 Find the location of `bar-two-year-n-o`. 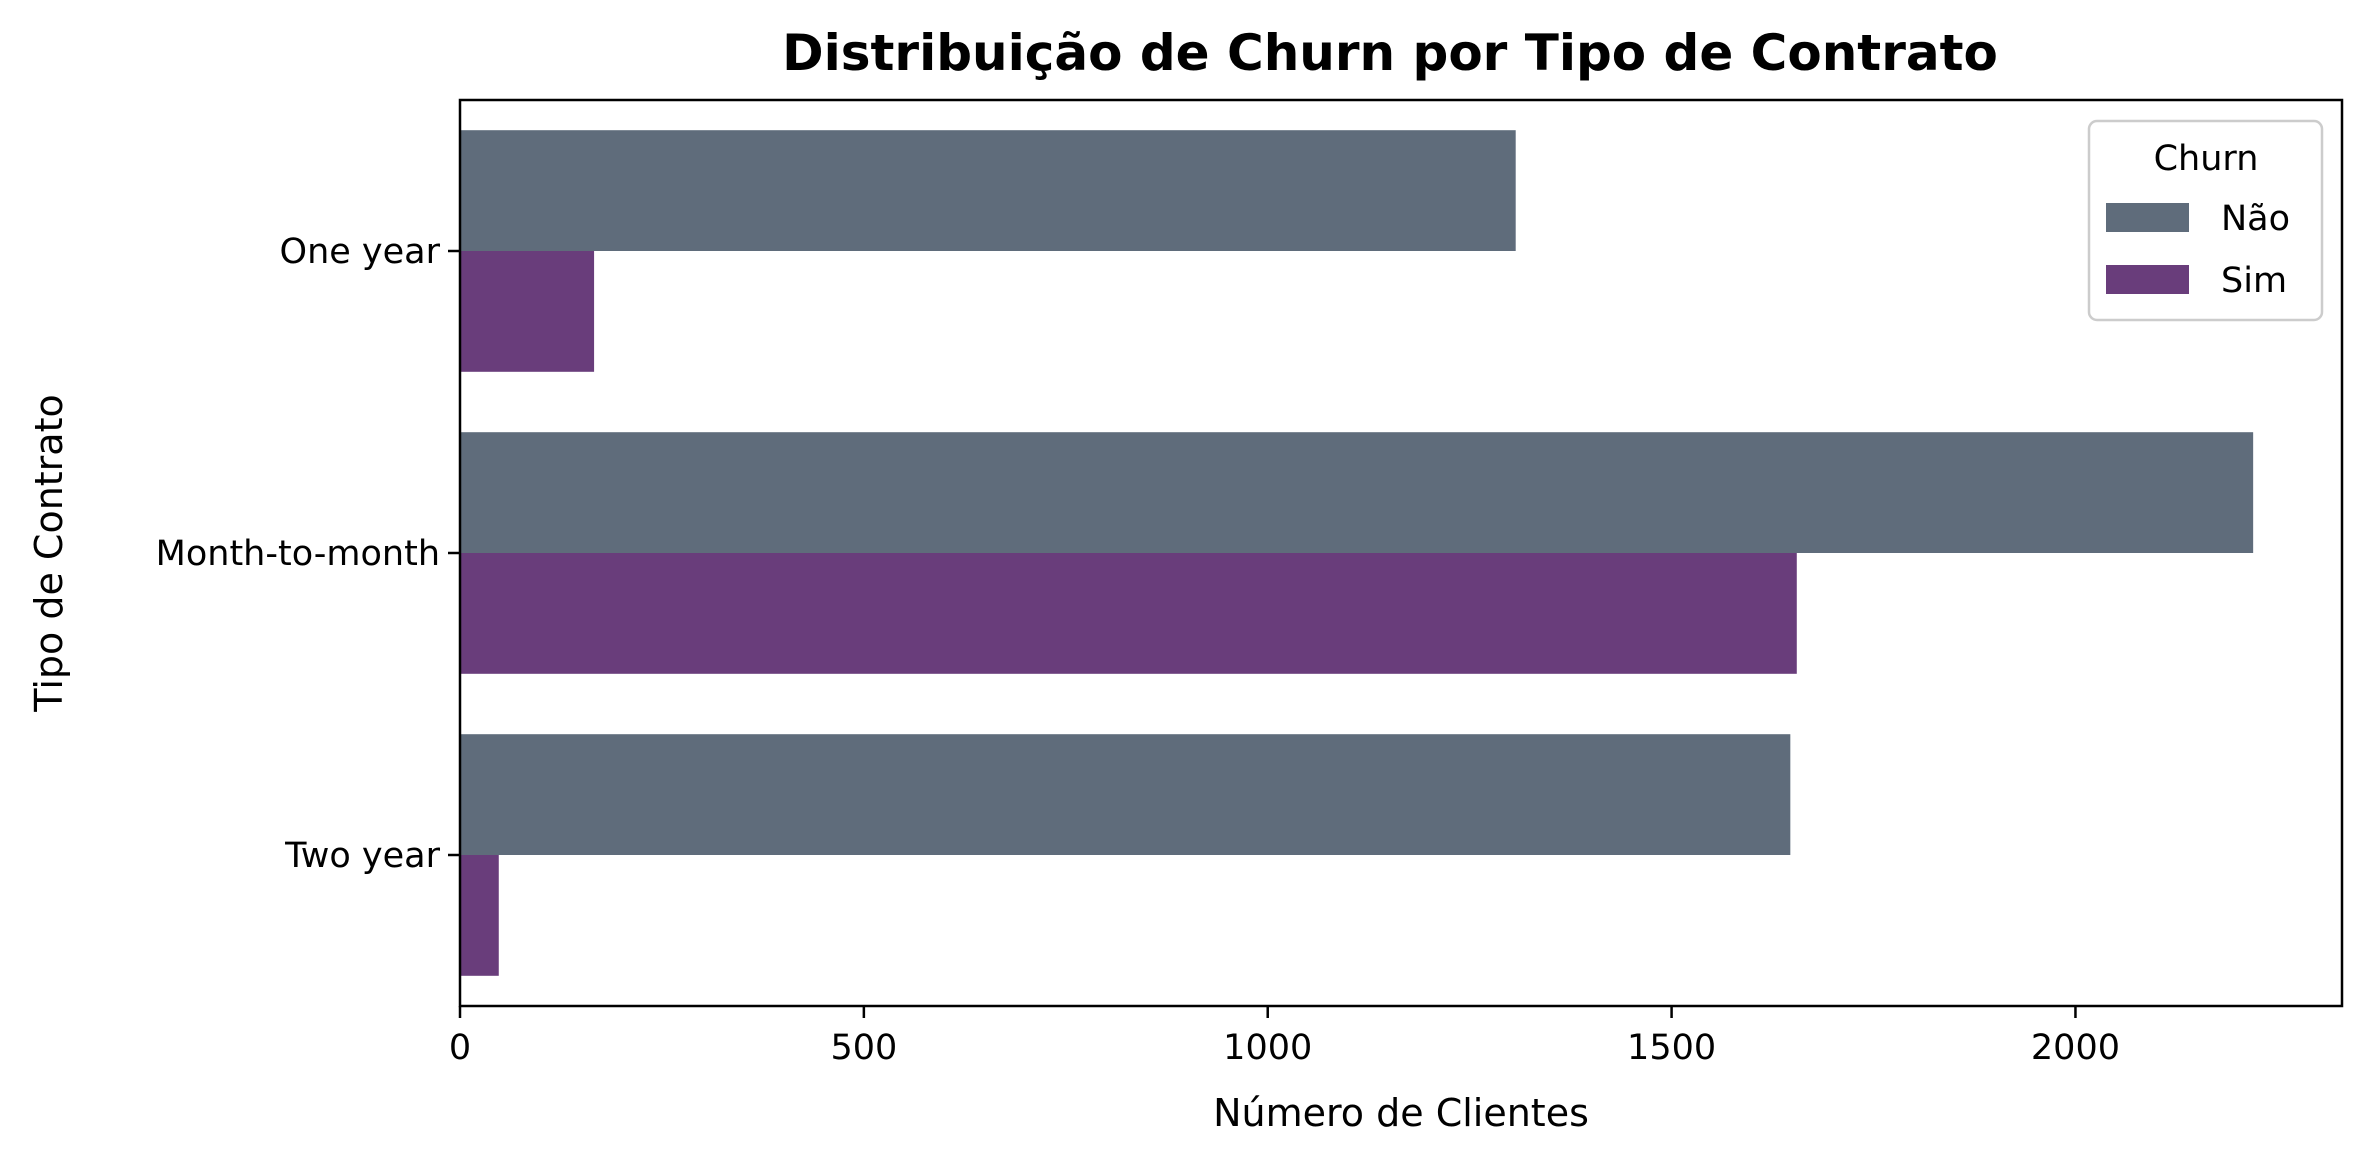

bar-two-year-n-o is located at coordinates (1125, 794).